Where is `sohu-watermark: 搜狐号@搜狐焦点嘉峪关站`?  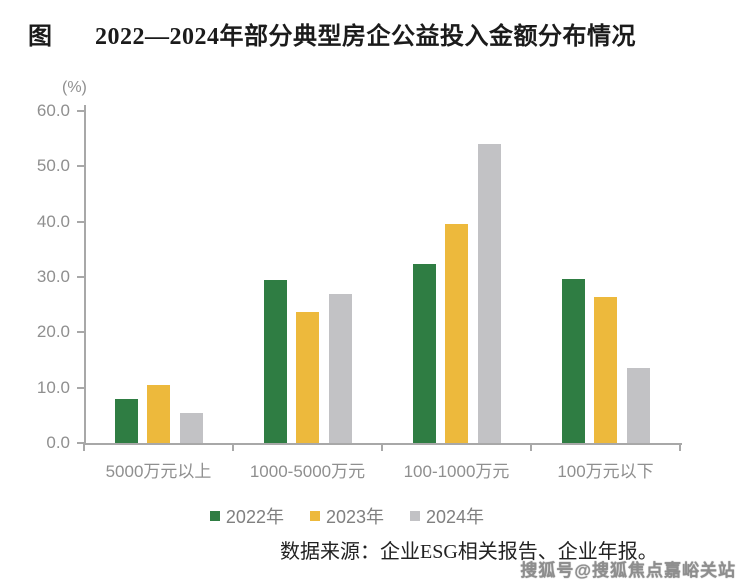
sohu-watermark: 搜狐号@搜狐焦点嘉峪关站 is located at coordinates (628, 570).